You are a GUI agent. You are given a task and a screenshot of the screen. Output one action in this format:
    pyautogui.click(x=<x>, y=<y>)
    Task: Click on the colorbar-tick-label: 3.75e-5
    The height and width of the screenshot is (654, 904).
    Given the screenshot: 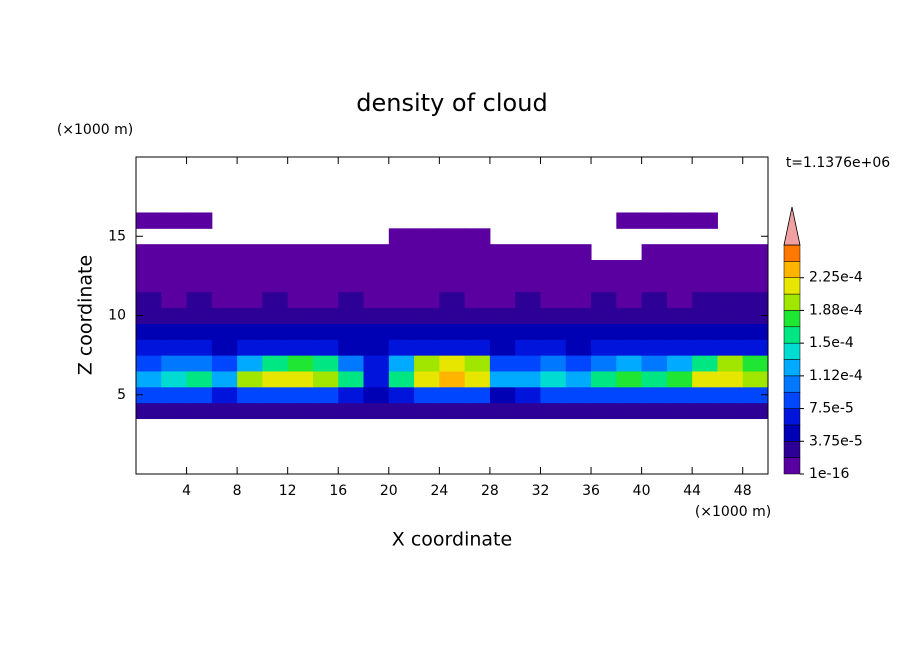 What is the action you would take?
    pyautogui.click(x=836, y=441)
    